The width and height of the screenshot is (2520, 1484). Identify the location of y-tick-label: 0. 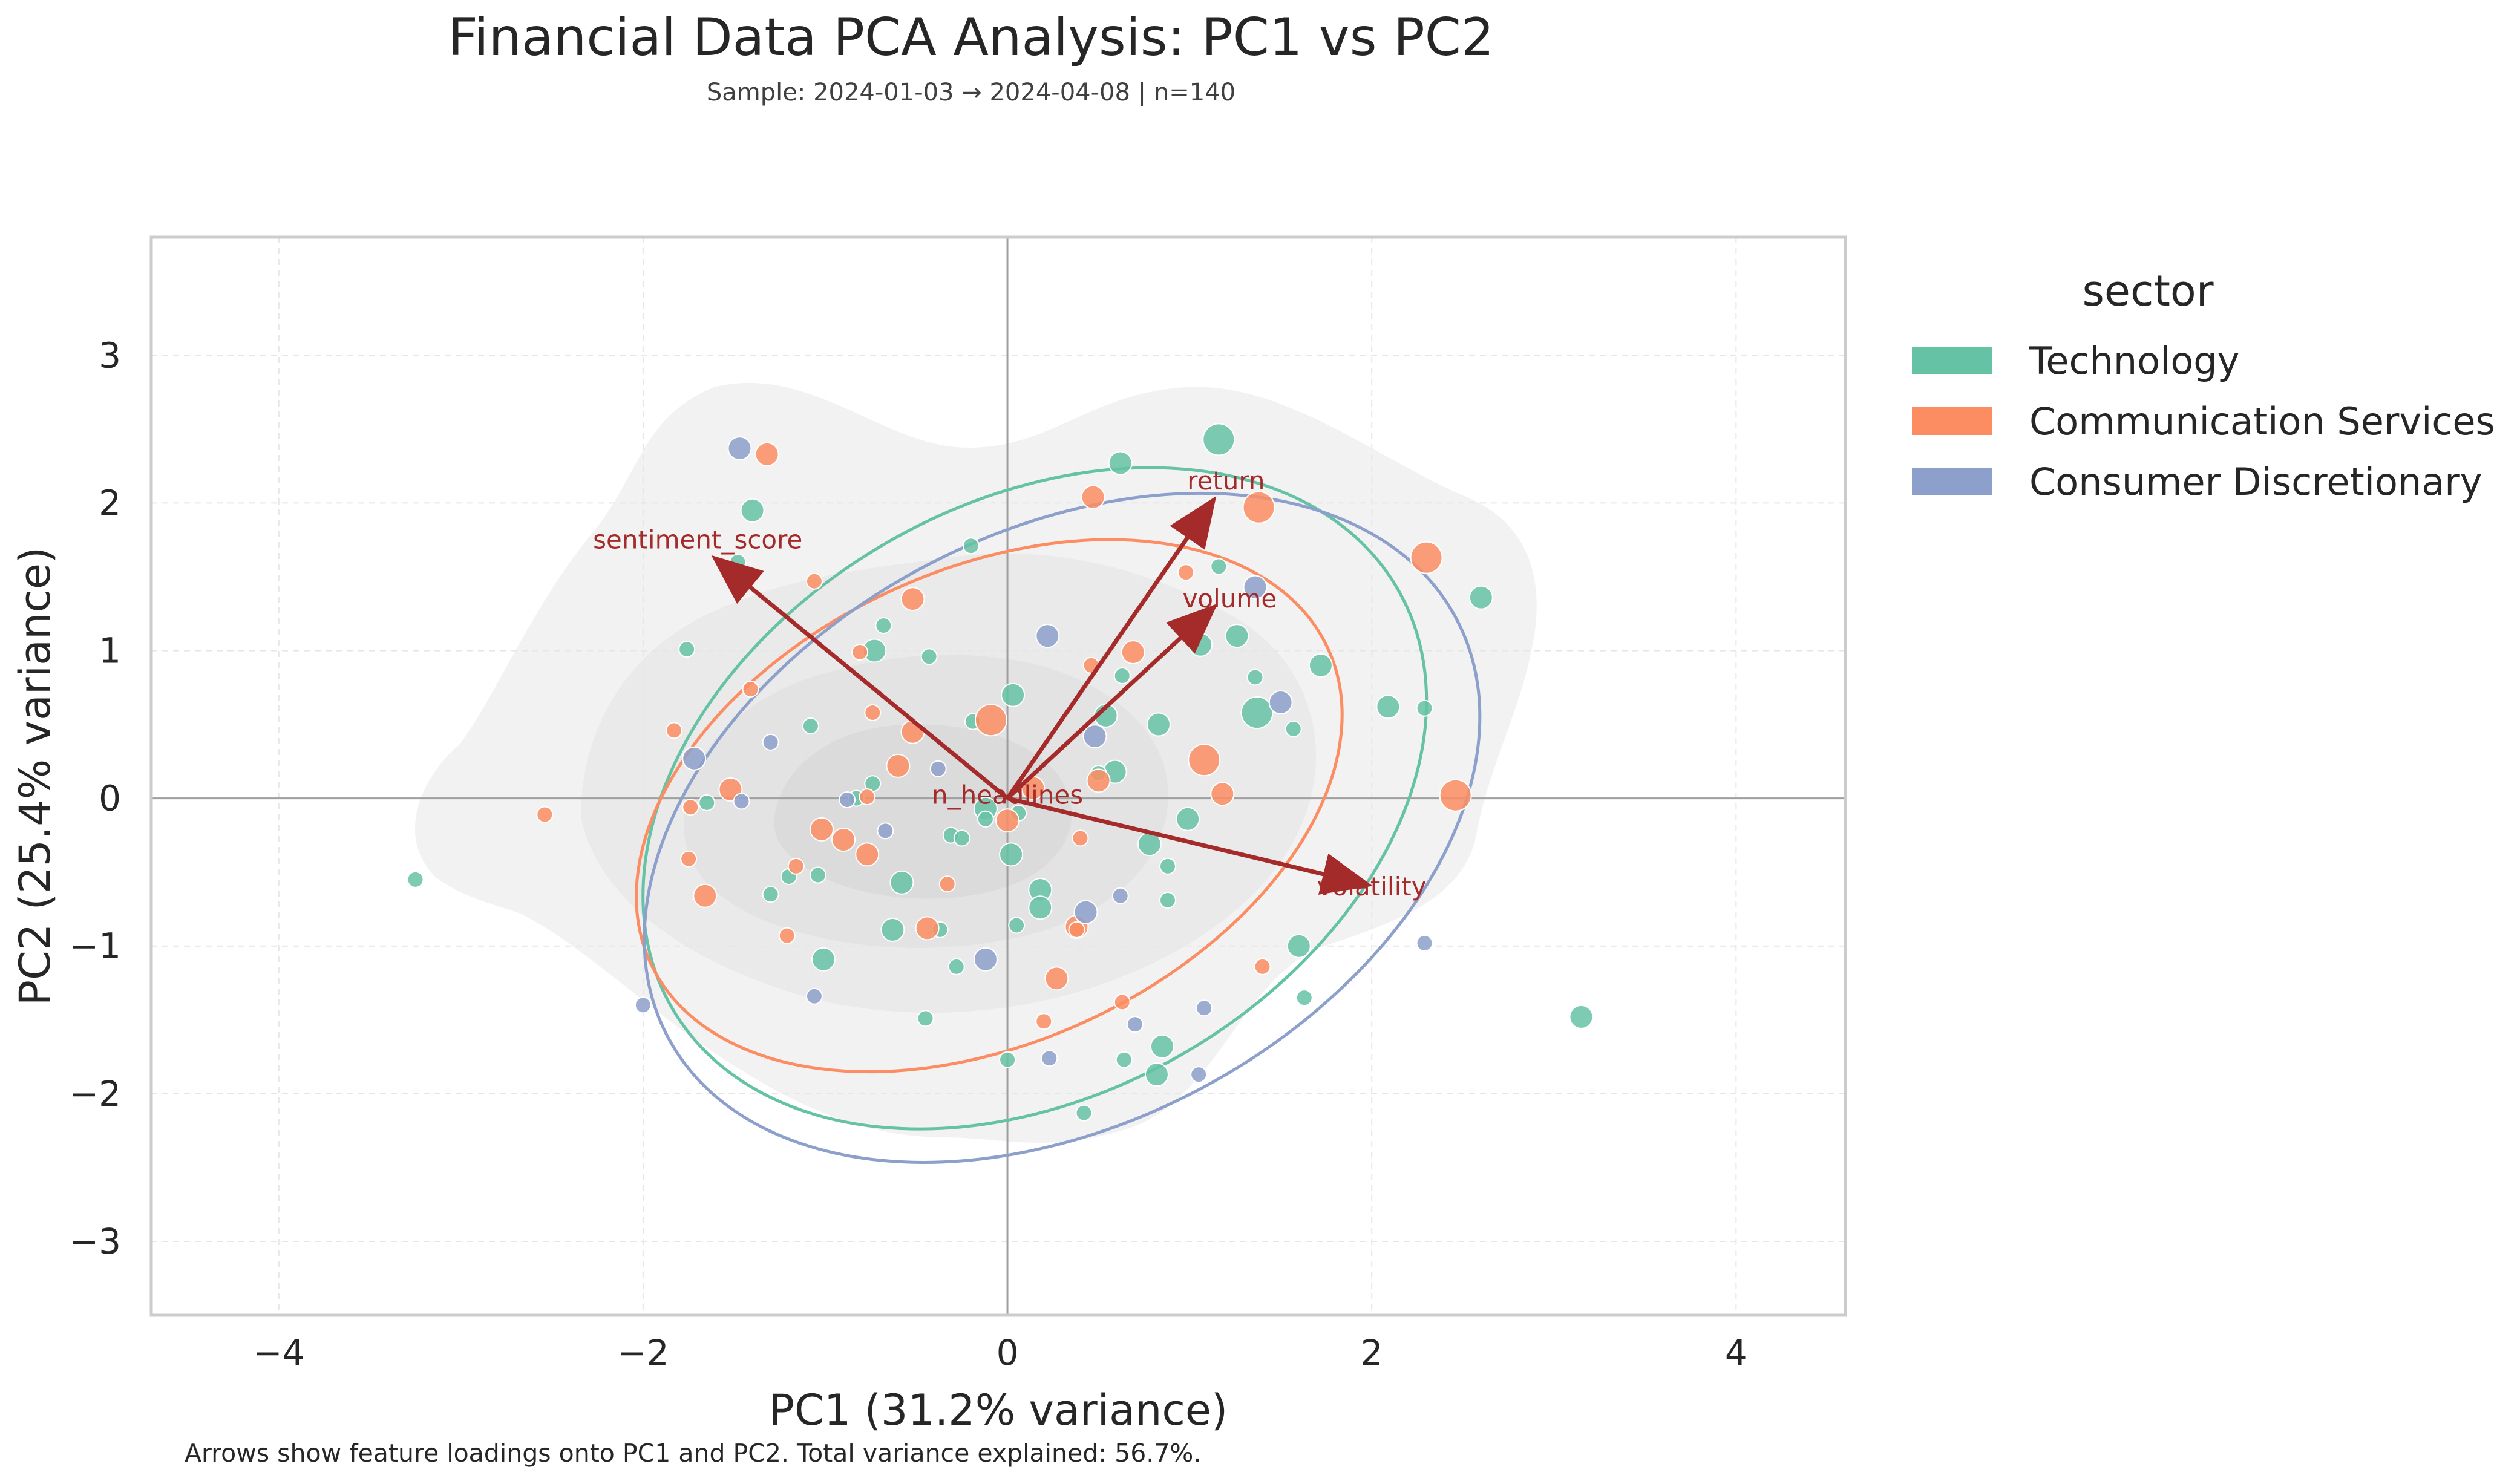
(110, 799).